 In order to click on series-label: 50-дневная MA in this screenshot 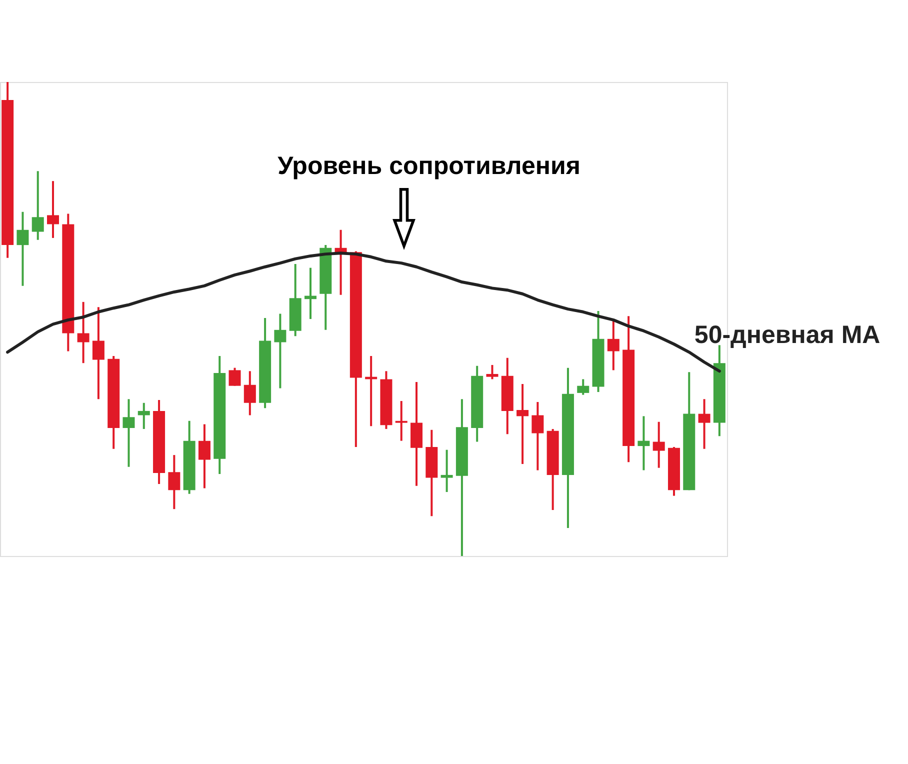, I will do `click(787, 335)`.